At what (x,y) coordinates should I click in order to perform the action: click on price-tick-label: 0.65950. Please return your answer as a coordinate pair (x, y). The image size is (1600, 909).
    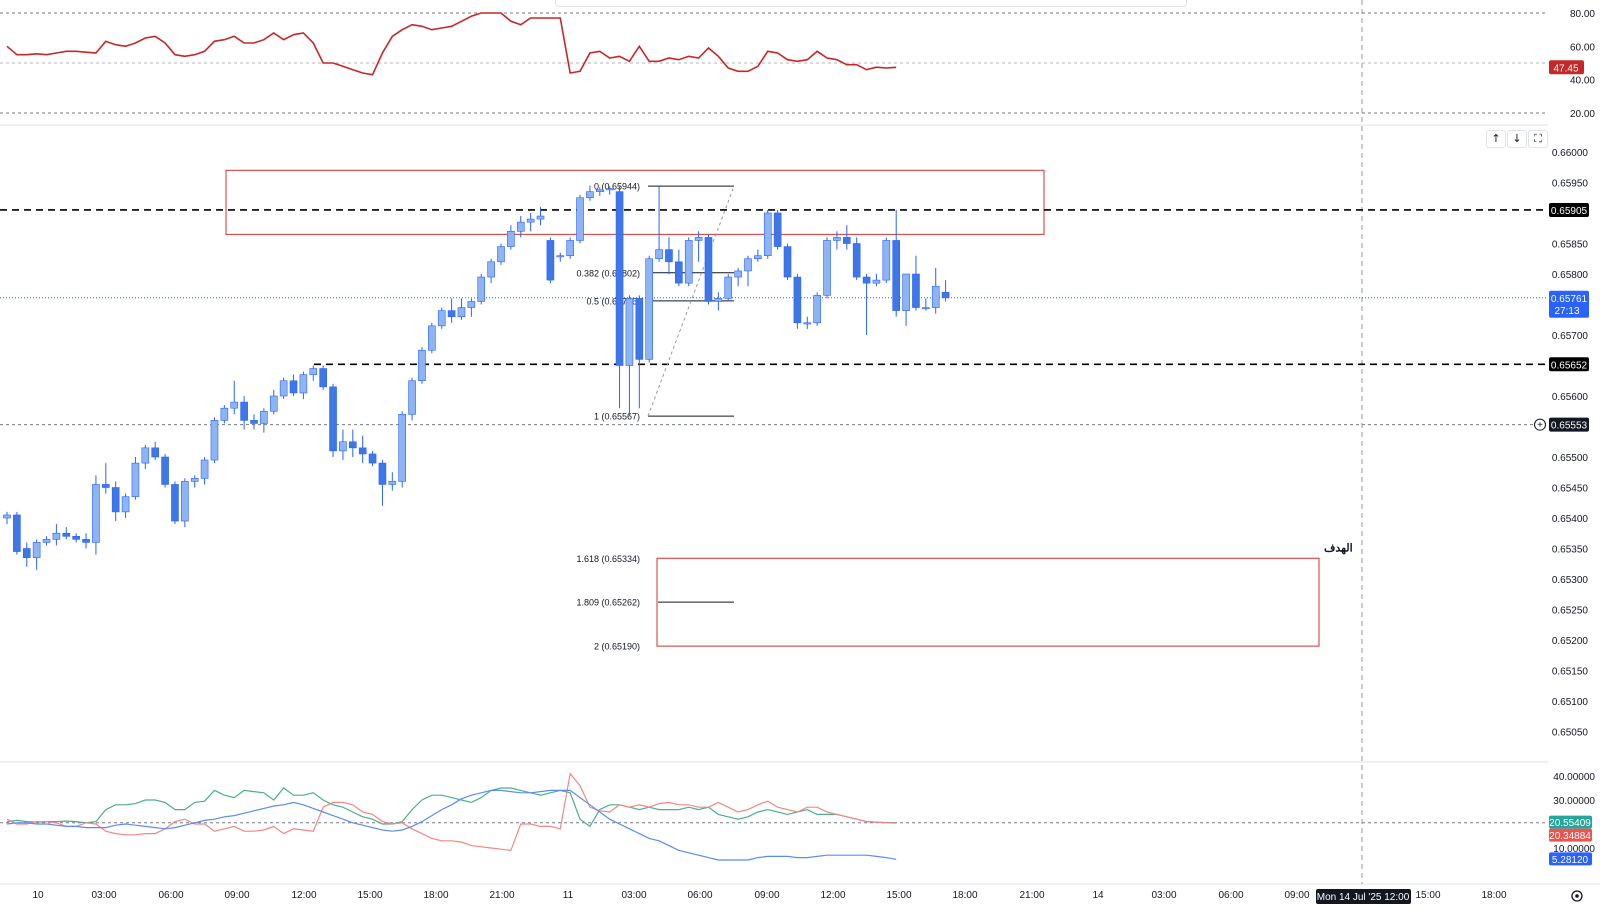
    Looking at the image, I should click on (1570, 184).